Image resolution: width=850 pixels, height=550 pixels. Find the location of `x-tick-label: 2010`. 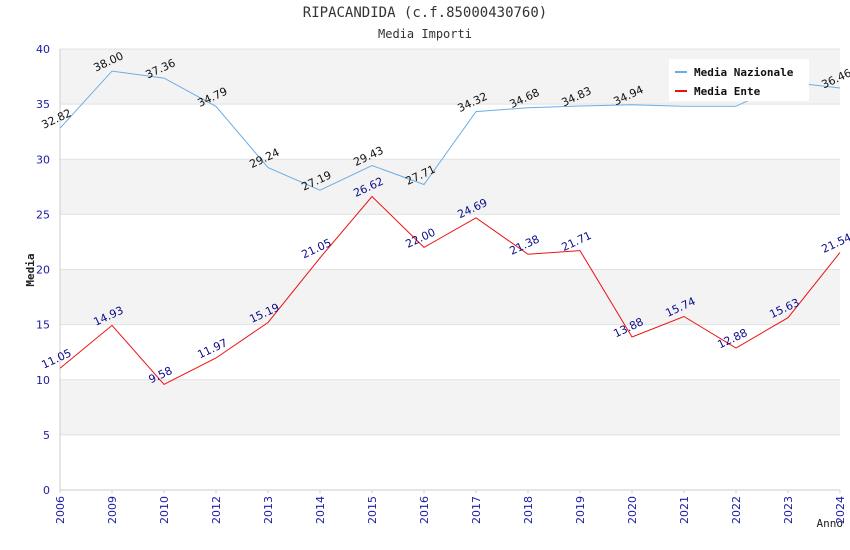

x-tick-label: 2010 is located at coordinates (164, 510).